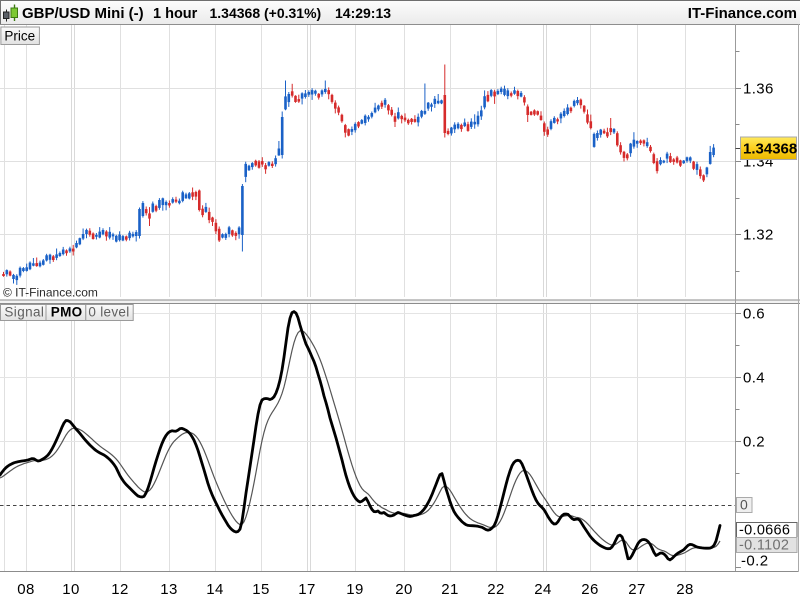 The height and width of the screenshot is (605, 800). What do you see at coordinates (215, 589) in the screenshot?
I see `svg-text: 14` at bounding box center [215, 589].